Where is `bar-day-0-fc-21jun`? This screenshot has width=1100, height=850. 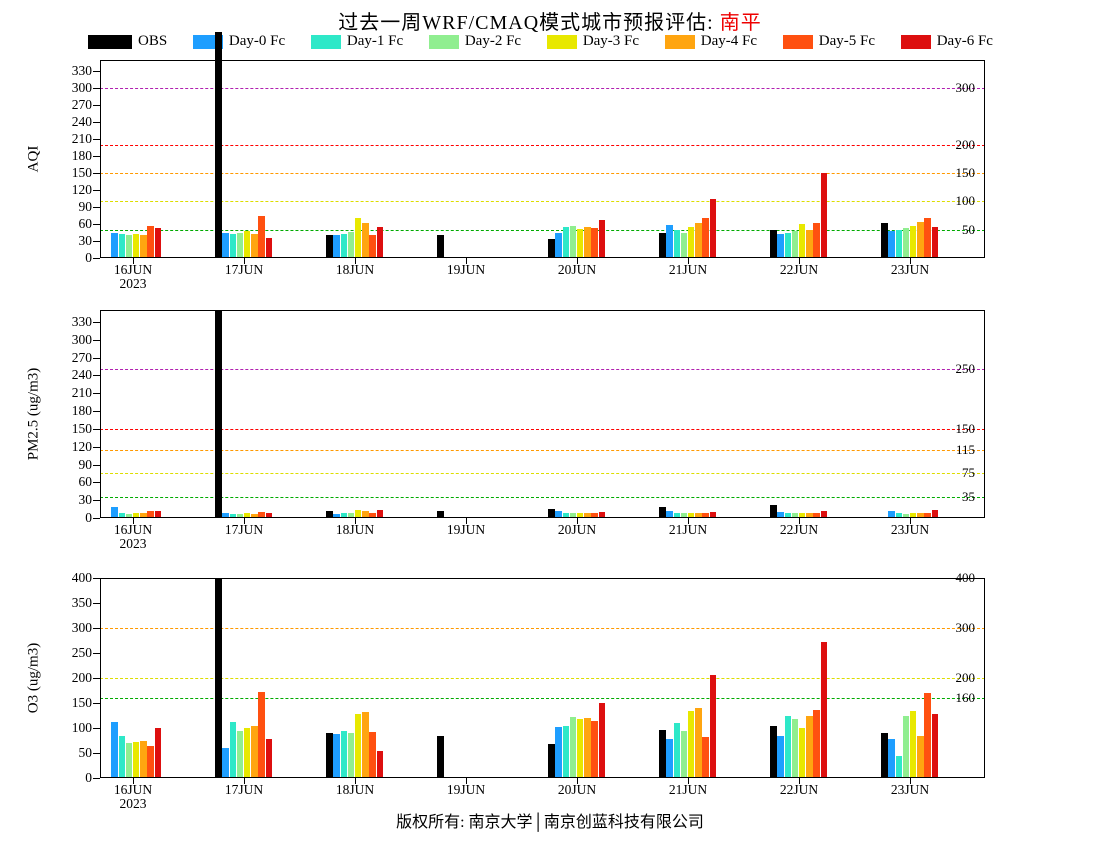 bar-day-0-fc-21jun is located at coordinates (669, 514).